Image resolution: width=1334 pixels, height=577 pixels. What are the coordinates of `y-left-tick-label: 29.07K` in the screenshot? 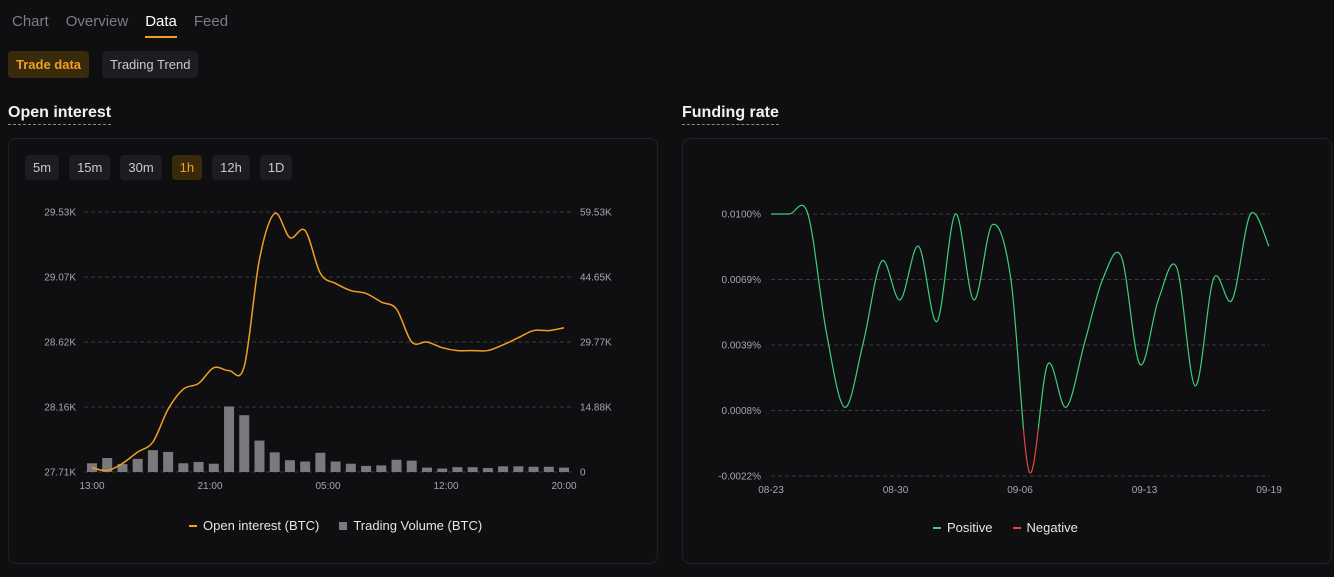 It's located at (60, 278).